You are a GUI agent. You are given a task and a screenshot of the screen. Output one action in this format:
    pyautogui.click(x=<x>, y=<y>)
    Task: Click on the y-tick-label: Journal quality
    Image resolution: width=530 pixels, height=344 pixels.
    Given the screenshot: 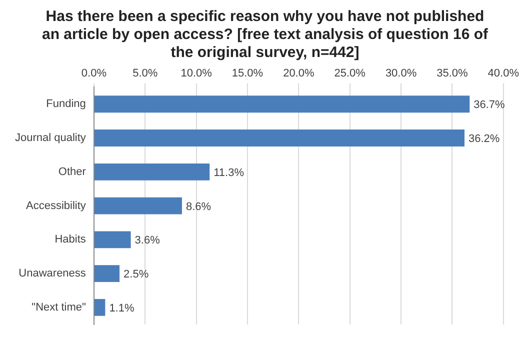 What is the action you would take?
    pyautogui.click(x=50, y=138)
    